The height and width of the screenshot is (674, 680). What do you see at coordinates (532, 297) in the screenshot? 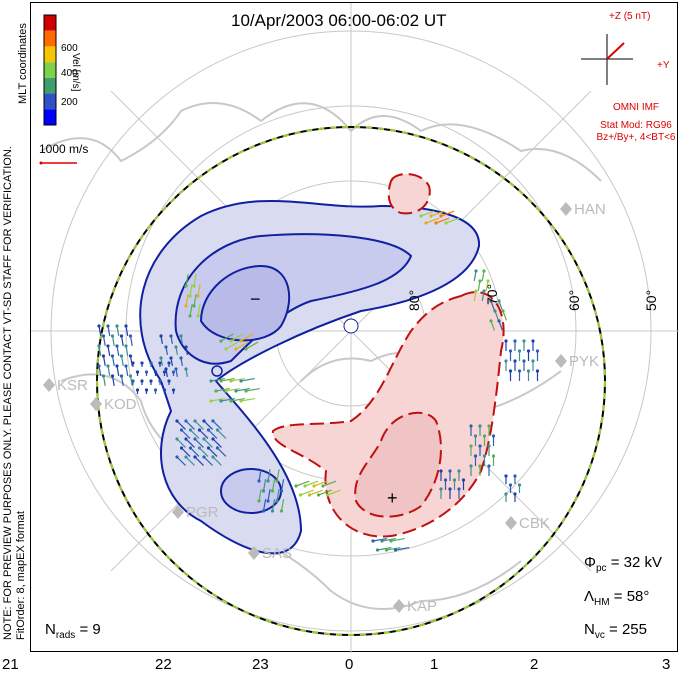
I see `latitude-labels: 80° 70° 60° 50°` at bounding box center [532, 297].